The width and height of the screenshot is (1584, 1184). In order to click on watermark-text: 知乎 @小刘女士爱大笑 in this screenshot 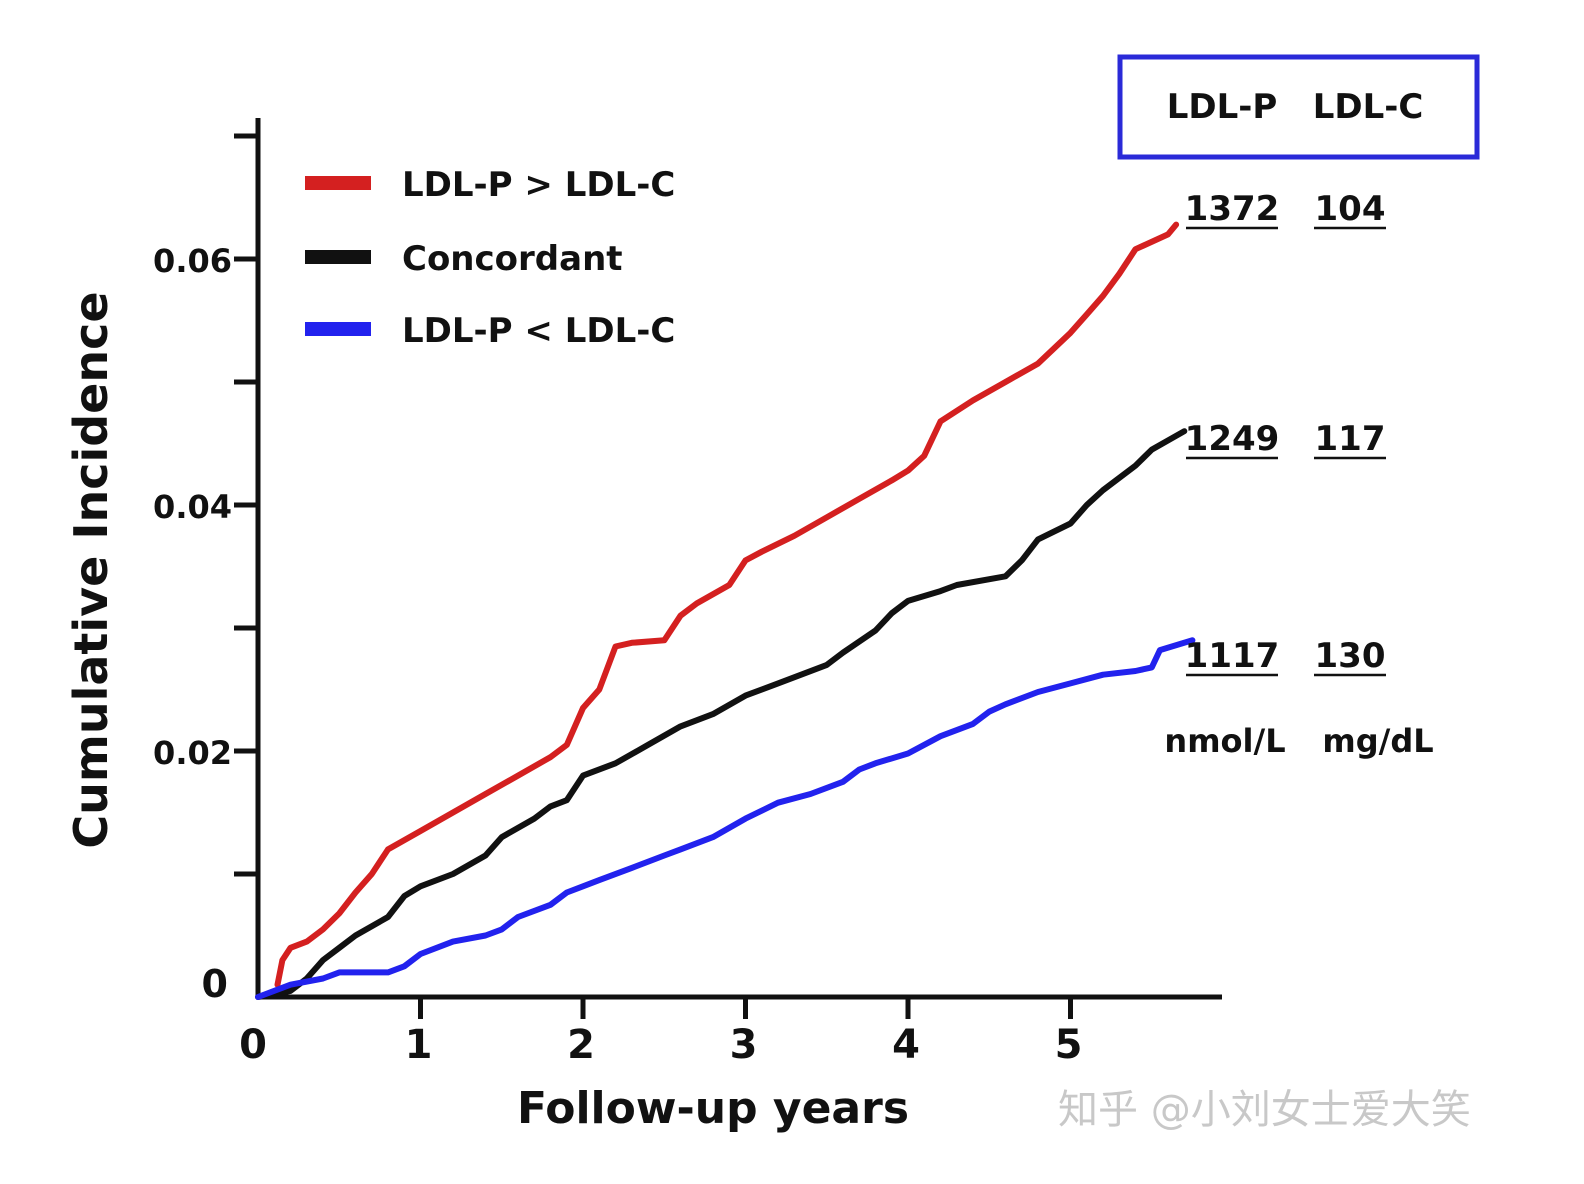, I will do `click(1264, 1110)`.